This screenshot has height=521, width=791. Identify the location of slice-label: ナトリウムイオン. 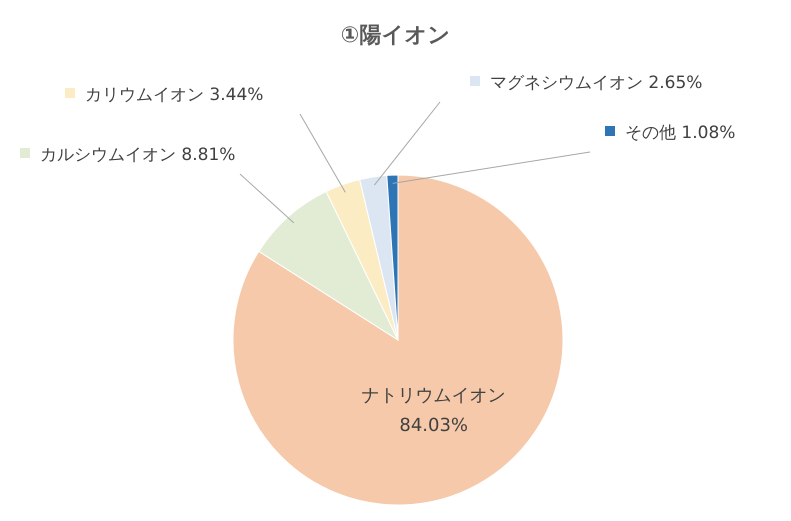
(434, 395).